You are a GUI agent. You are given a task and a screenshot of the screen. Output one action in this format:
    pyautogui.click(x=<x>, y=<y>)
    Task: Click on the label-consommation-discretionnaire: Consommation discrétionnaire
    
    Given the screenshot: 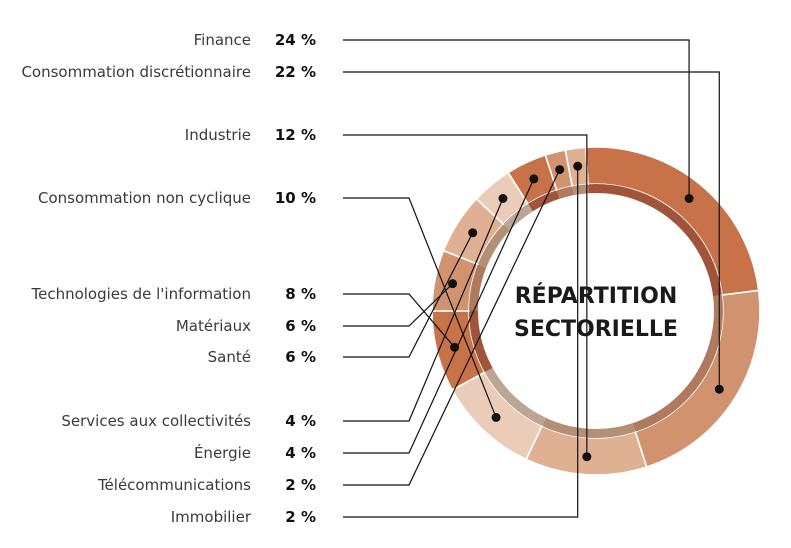 What is the action you would take?
    pyautogui.click(x=136, y=72)
    